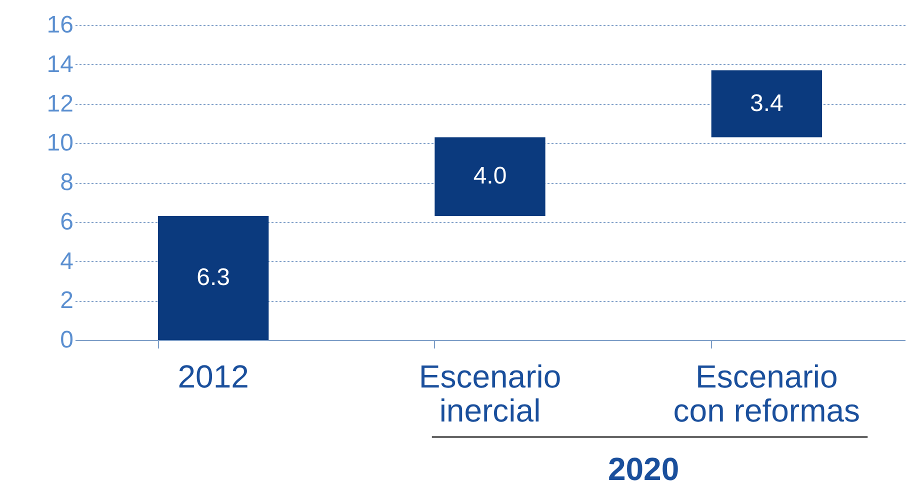 This screenshot has width=916, height=485. Describe the element at coordinates (67, 300) in the screenshot. I see `y-tick-label: 2` at that location.